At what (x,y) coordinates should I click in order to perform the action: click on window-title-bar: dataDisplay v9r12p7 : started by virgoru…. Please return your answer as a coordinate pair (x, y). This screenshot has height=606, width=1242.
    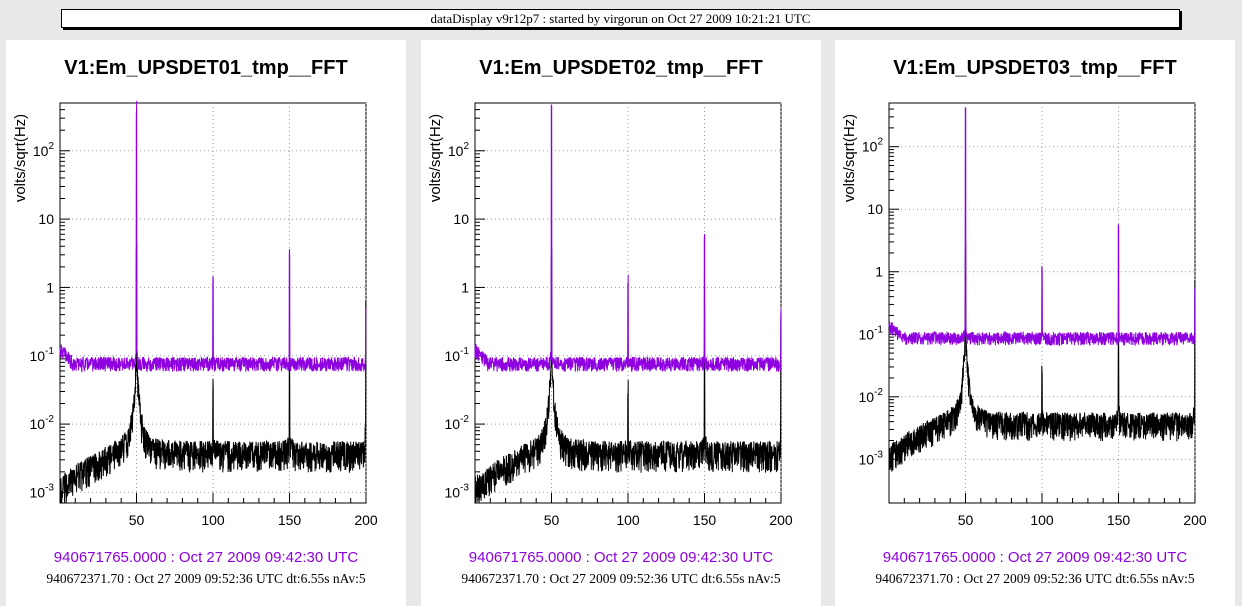
    Looking at the image, I should click on (620, 18).